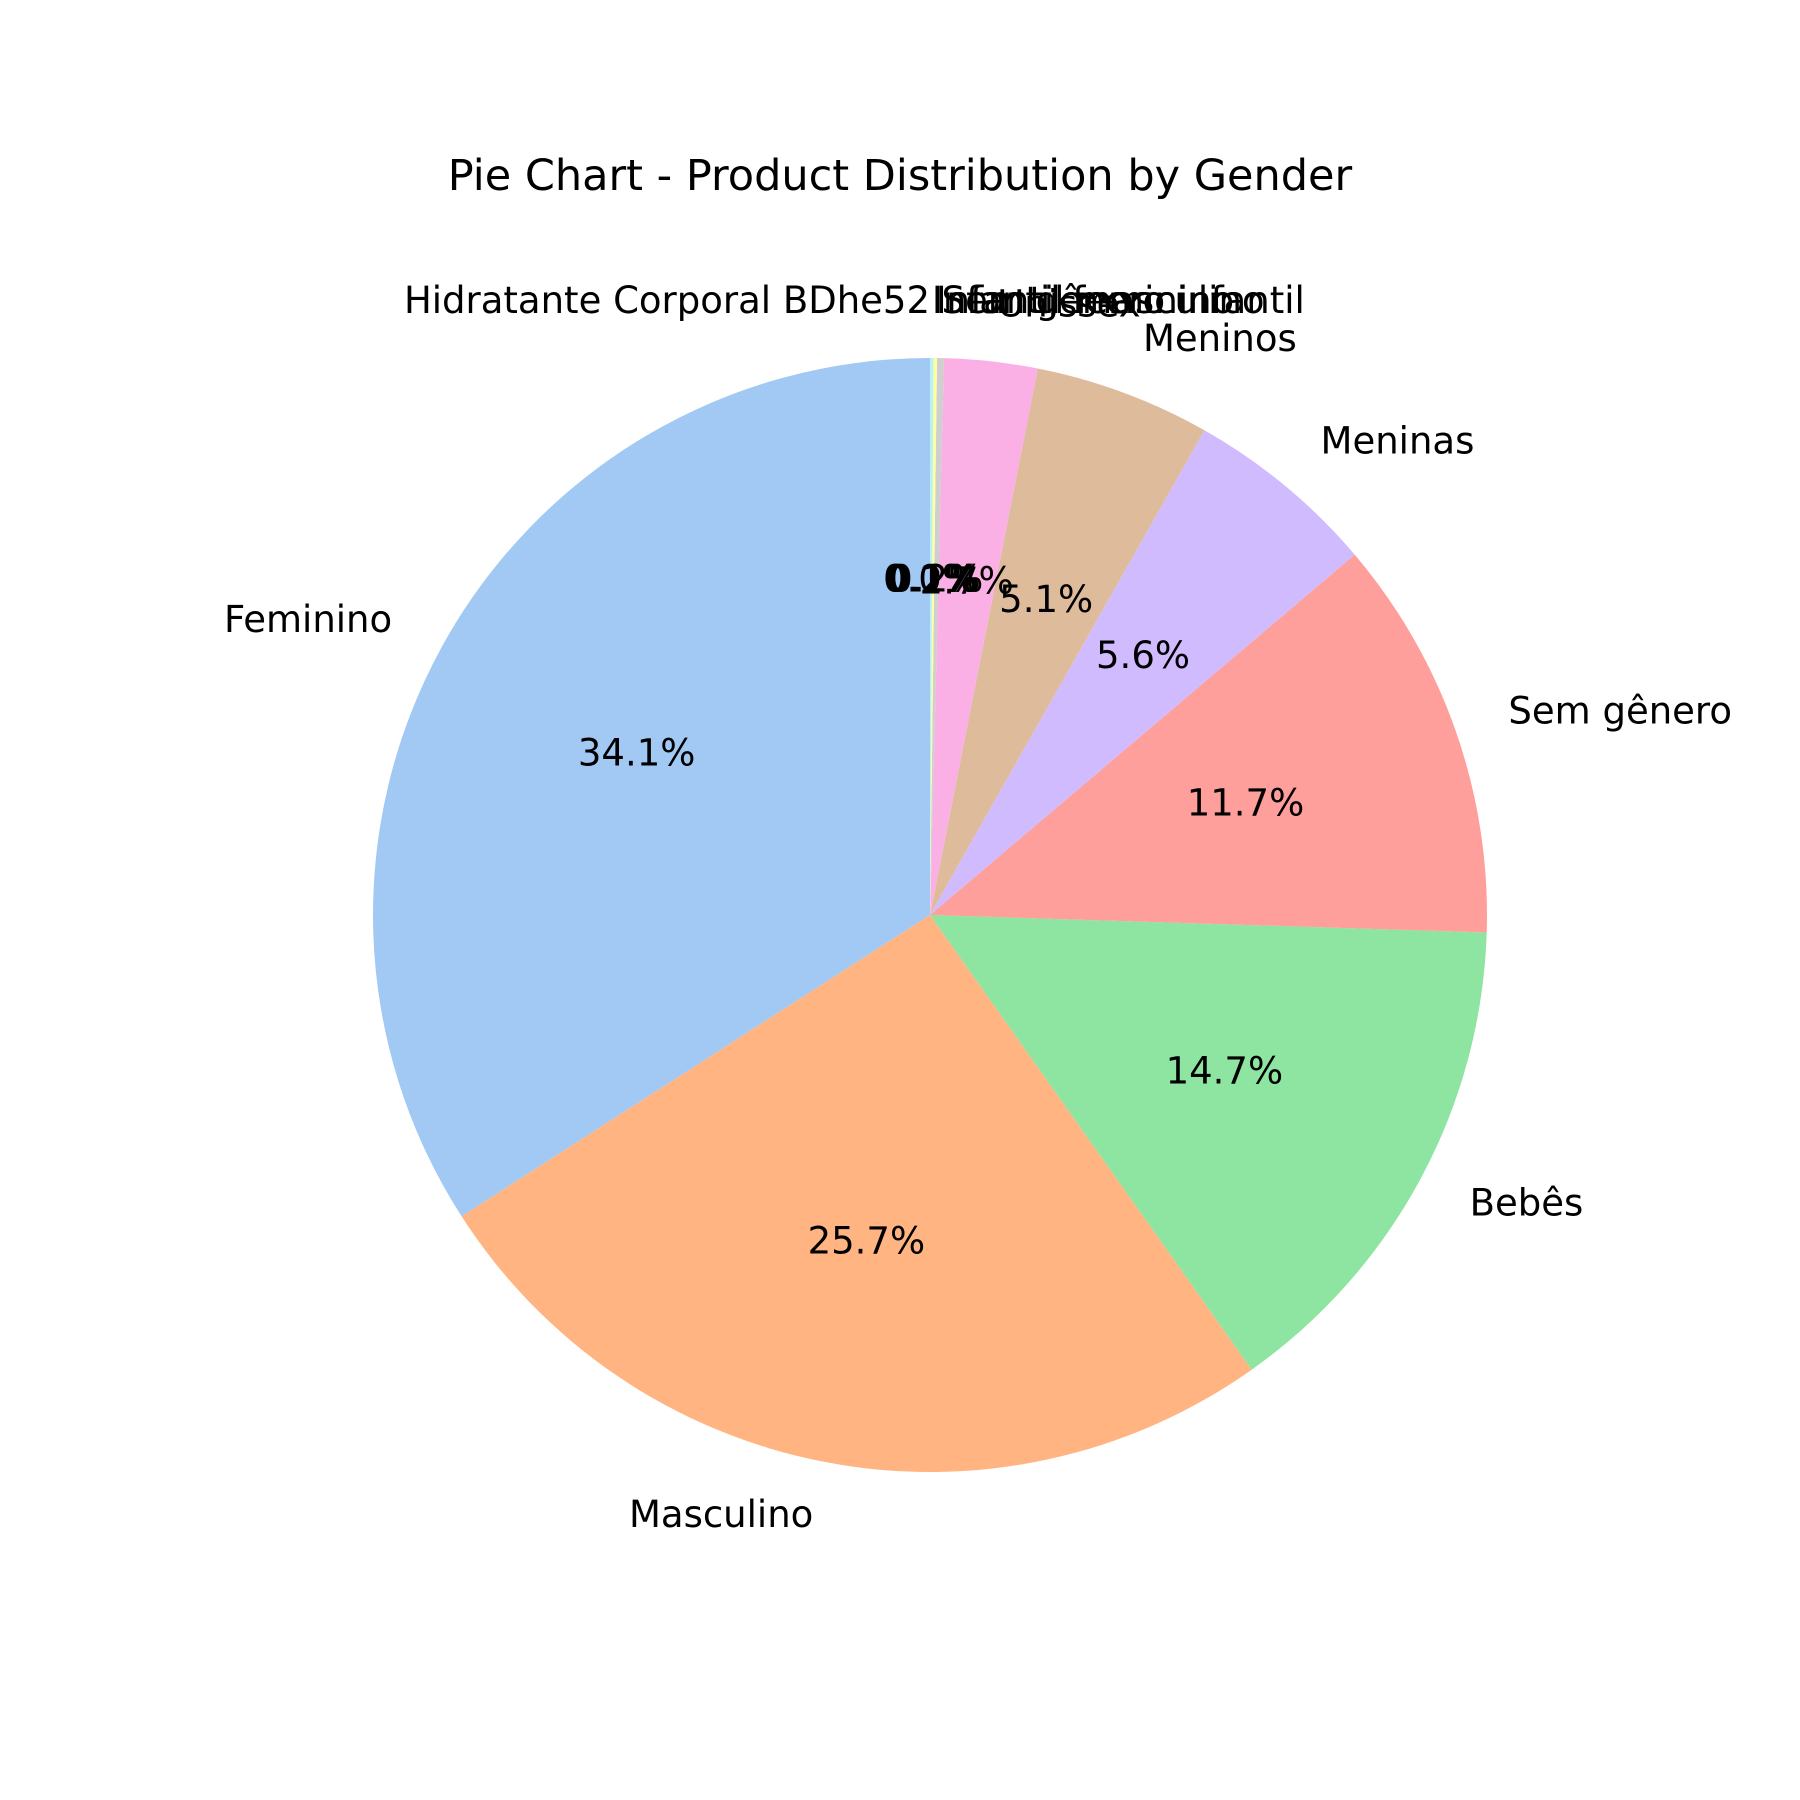 Image resolution: width=1800 pixels, height=1800 pixels. Describe the element at coordinates (1527, 1203) in the screenshot. I see `slice-label-beb-s: Bebês` at that location.